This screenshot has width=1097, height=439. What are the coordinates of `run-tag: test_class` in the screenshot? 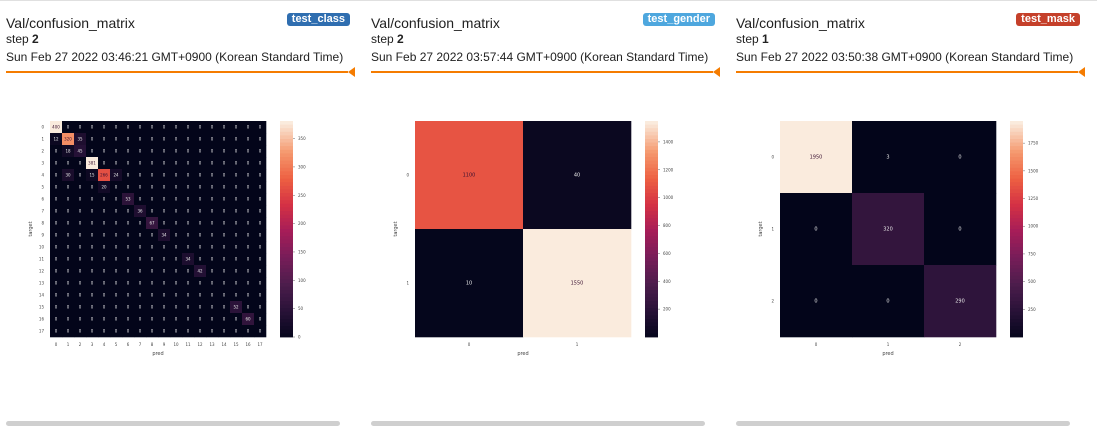 It's located at (318, 19).